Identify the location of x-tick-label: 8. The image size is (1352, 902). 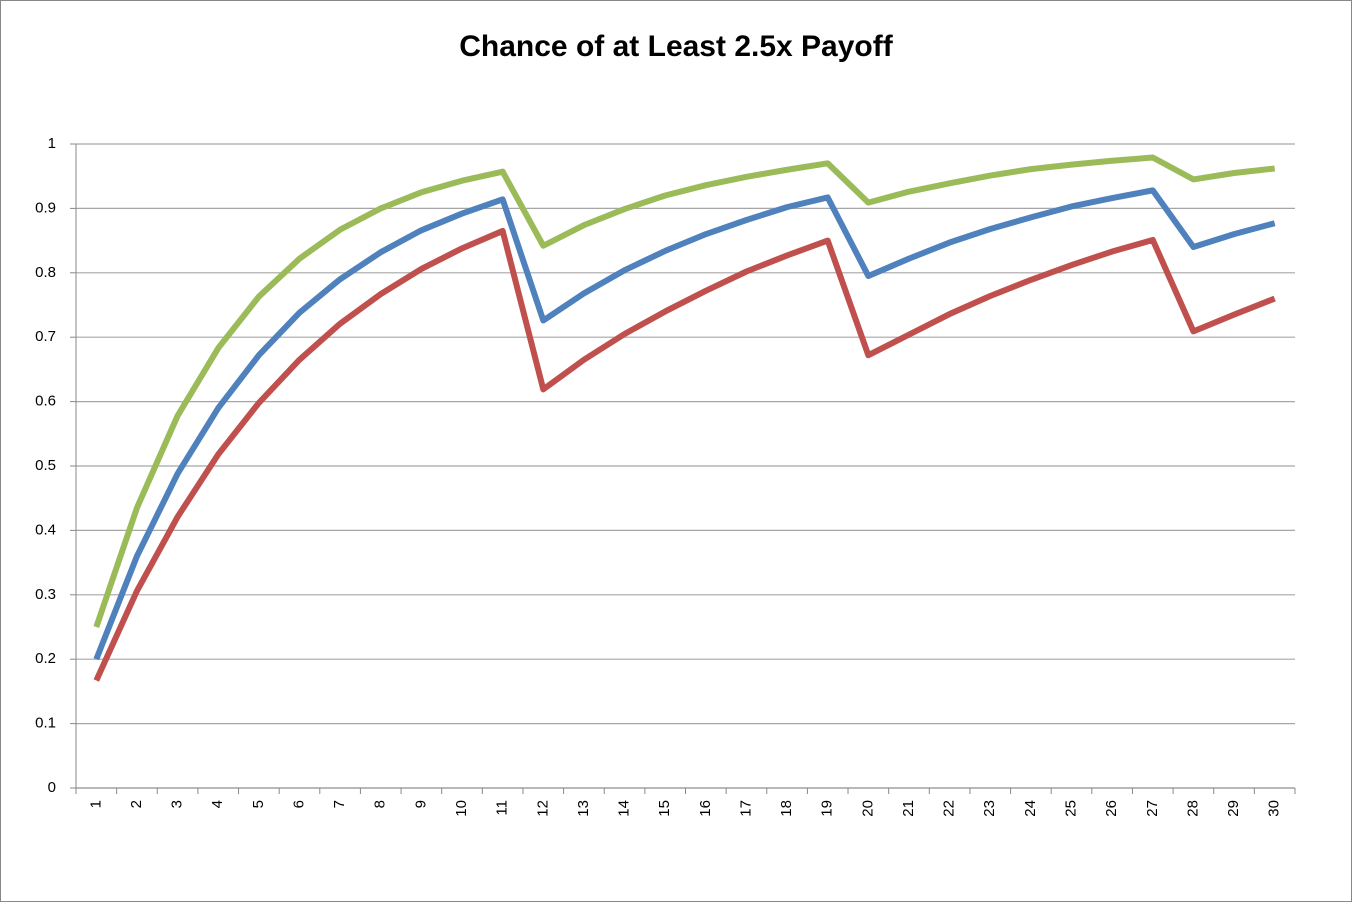
(380, 804).